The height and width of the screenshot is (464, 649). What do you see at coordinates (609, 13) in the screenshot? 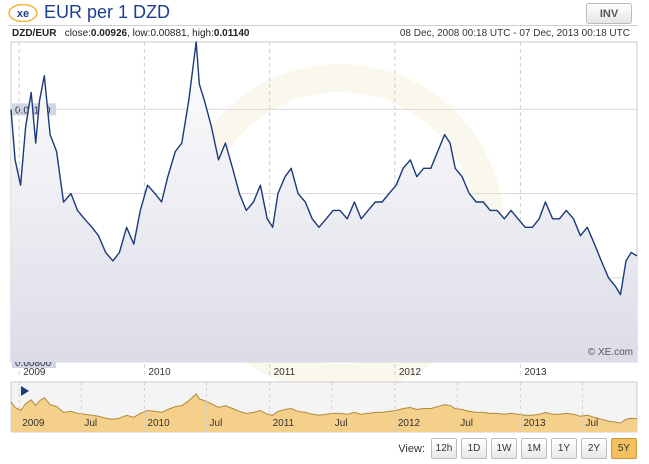
I see `invert-button: INV` at bounding box center [609, 13].